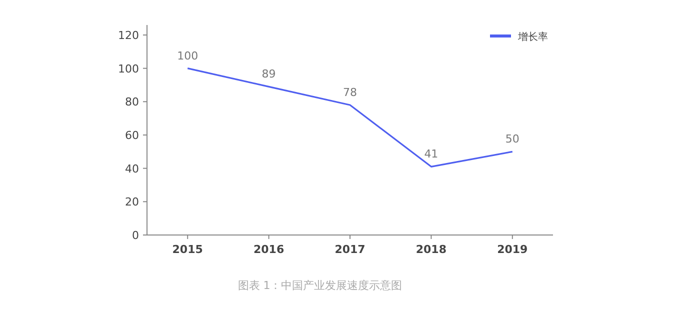  Describe the element at coordinates (350, 92) in the screenshot. I see `data-label: 78` at that location.